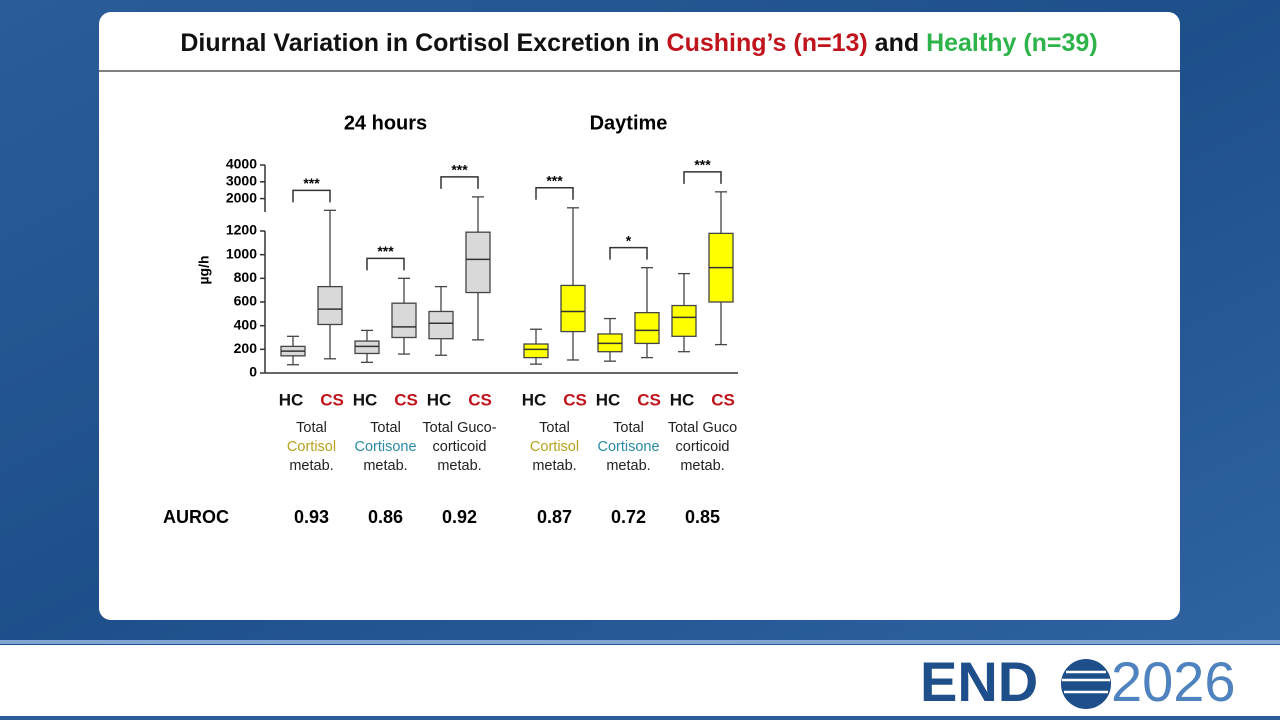 Image resolution: width=1280 pixels, height=720 pixels. I want to click on group-label: Total Guco-, so click(459, 428).